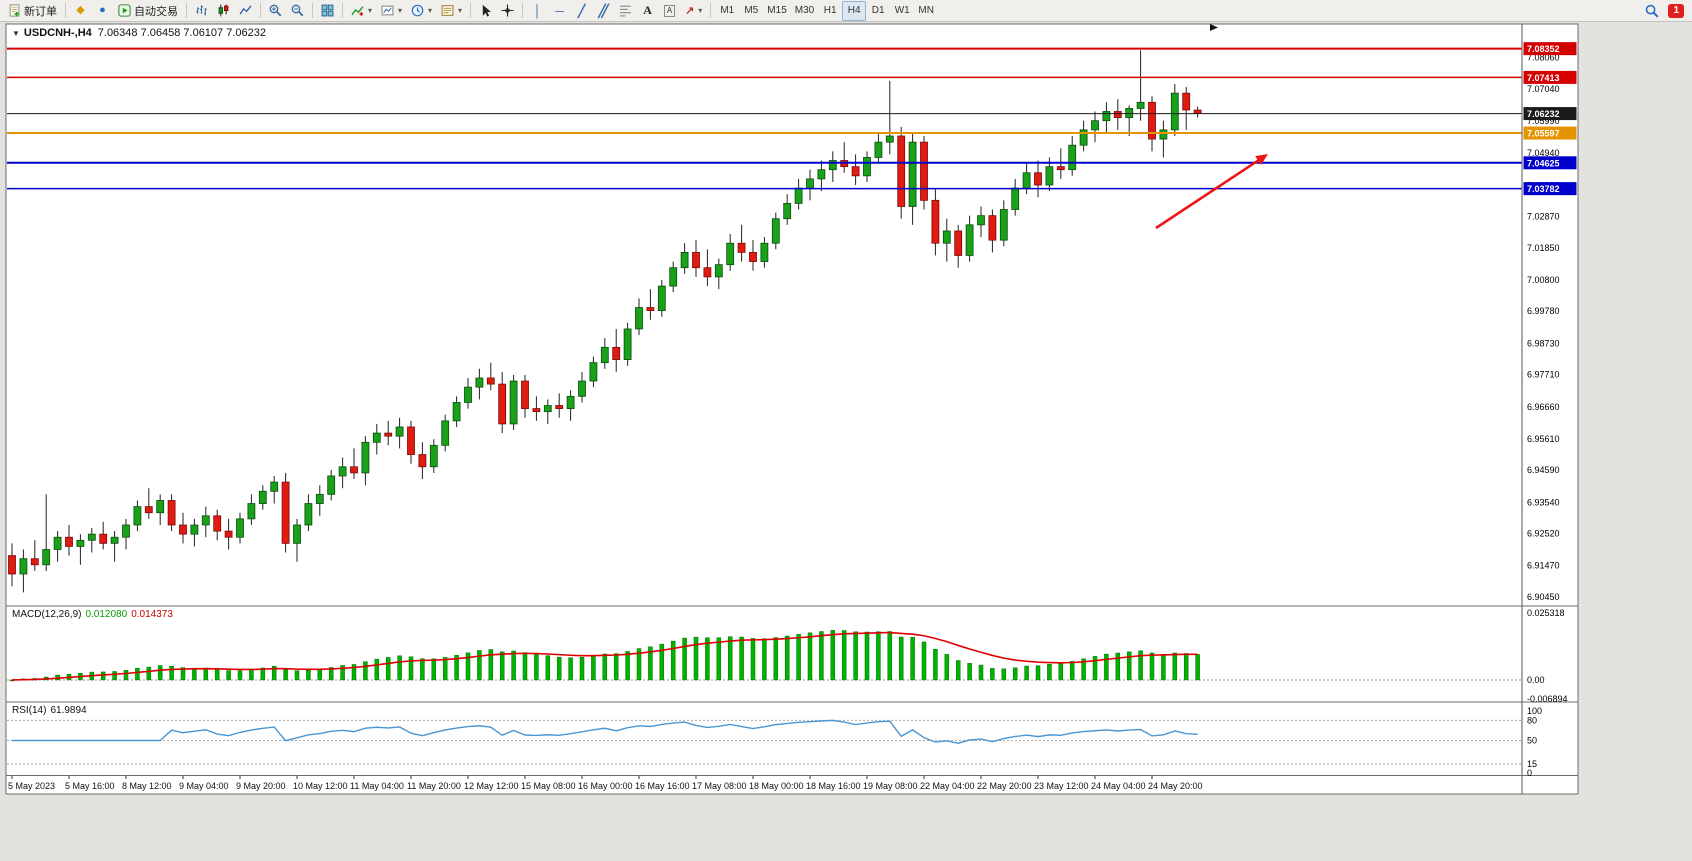 Image resolution: width=1692 pixels, height=861 pixels. I want to click on arrow-tool-icon: ↗, so click(690, 11).